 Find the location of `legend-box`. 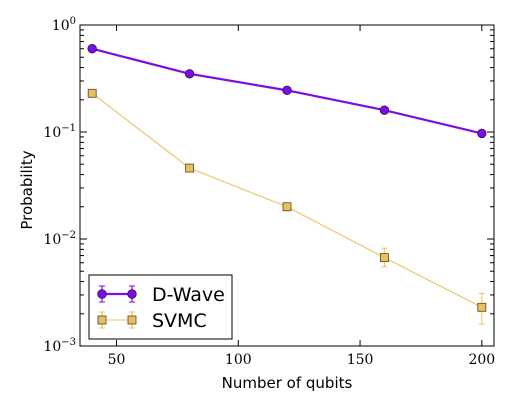

legend-box is located at coordinates (160, 307).